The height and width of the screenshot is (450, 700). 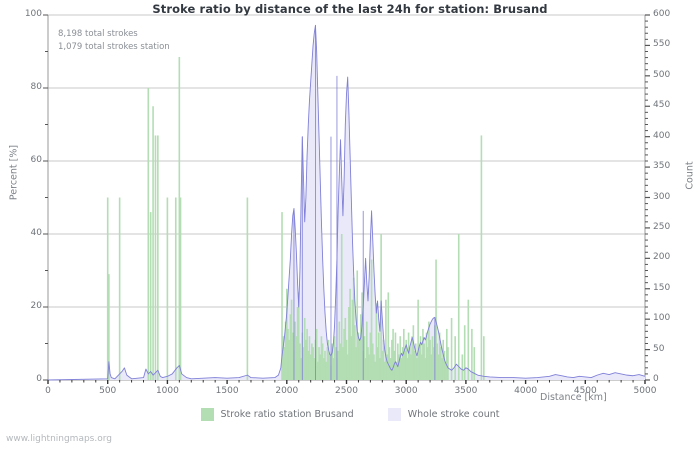 I want to click on x-tick-label: 1000, so click(x=167, y=391).